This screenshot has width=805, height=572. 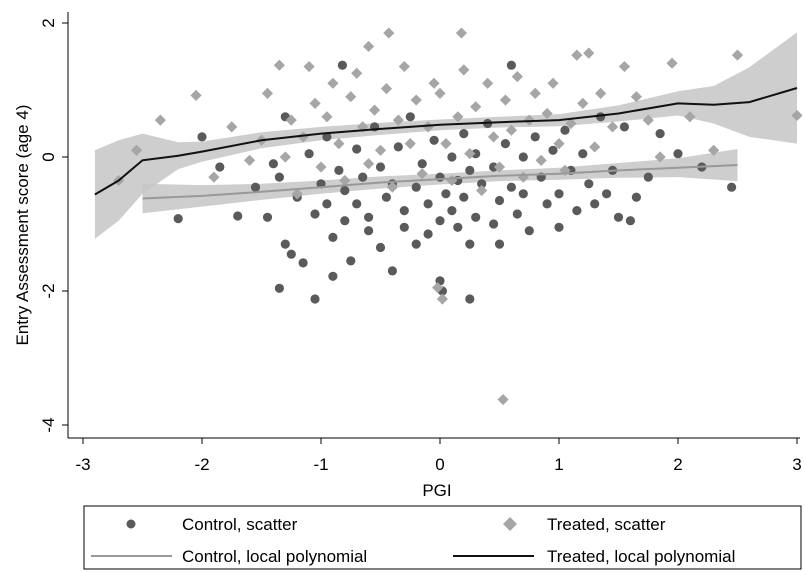 What do you see at coordinates (240, 524) in the screenshot?
I see `legend-control-scatter-label: Control, scatter` at bounding box center [240, 524].